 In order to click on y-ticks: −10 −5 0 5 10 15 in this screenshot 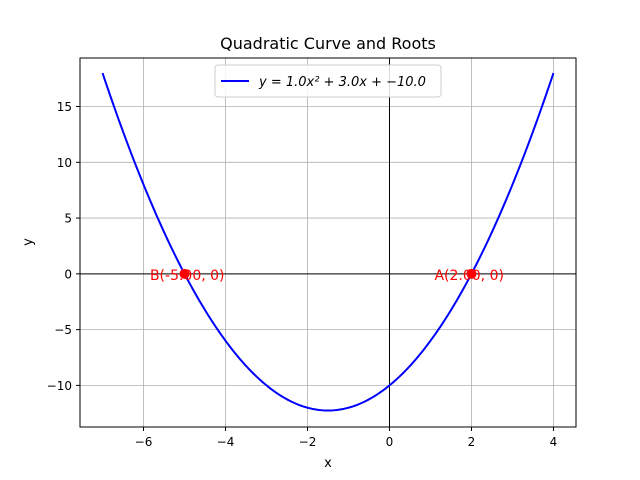, I will do `click(63, 246)`.